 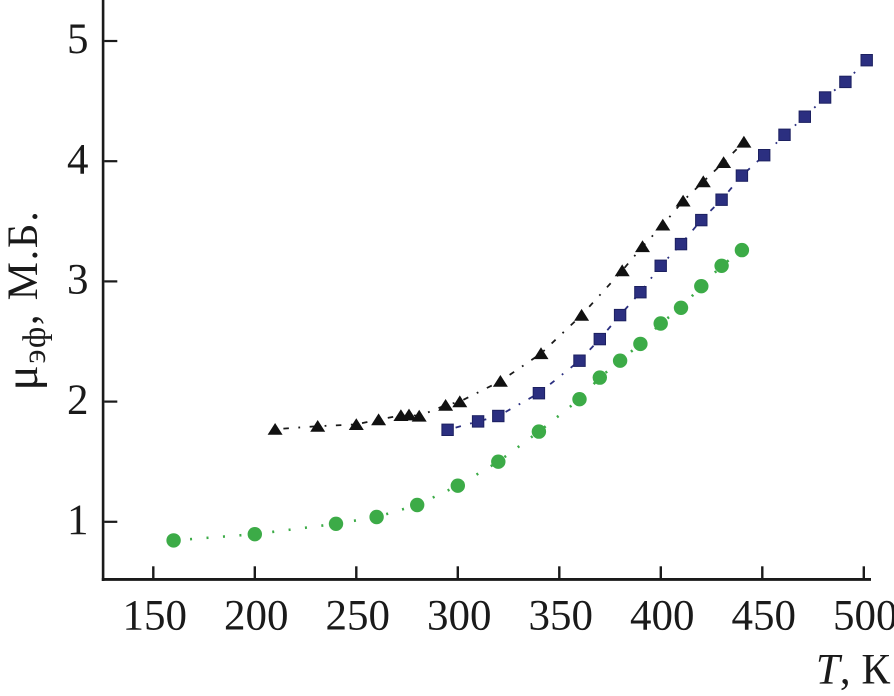 What do you see at coordinates (561, 616) in the screenshot?
I see `svg-text: 350` at bounding box center [561, 616].